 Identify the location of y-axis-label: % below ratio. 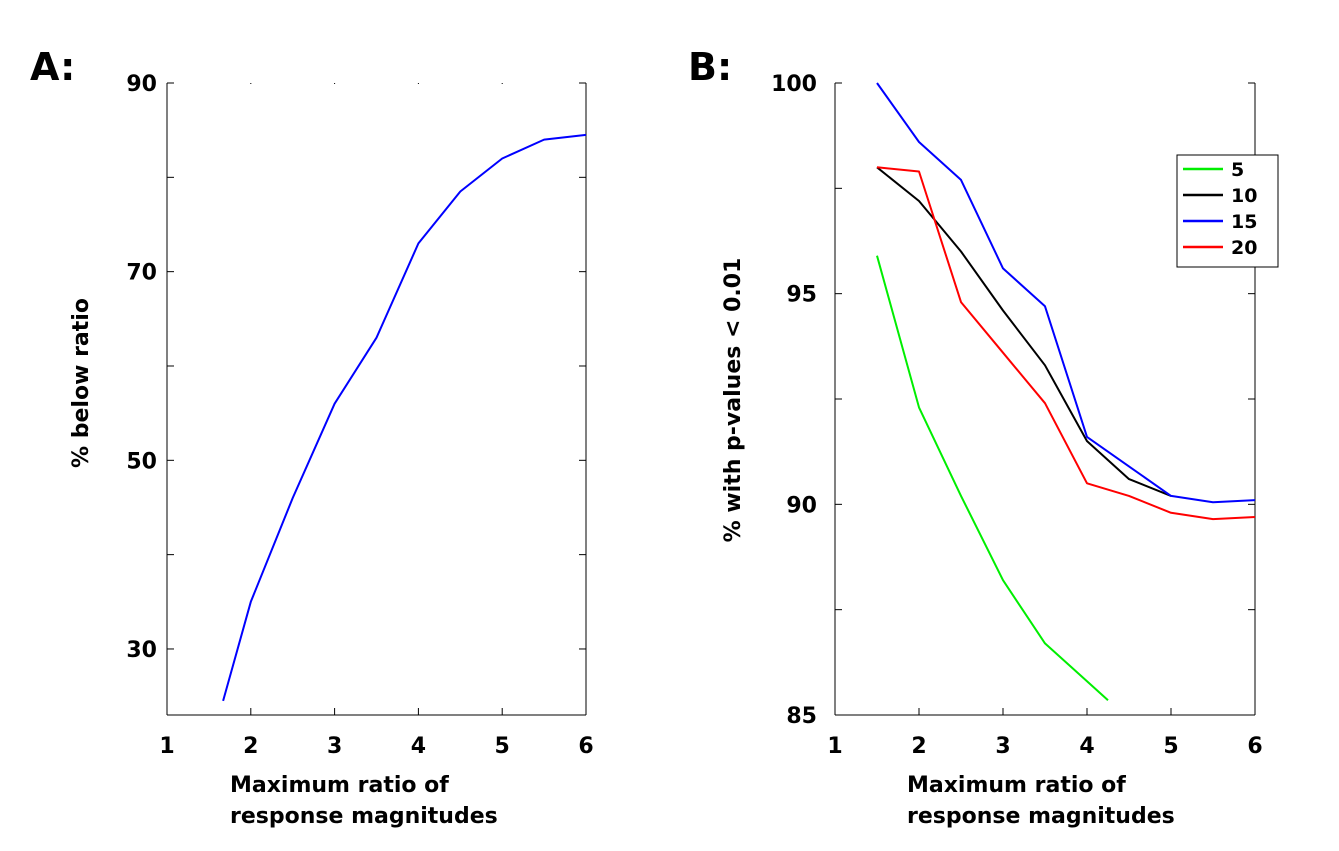
(81, 383).